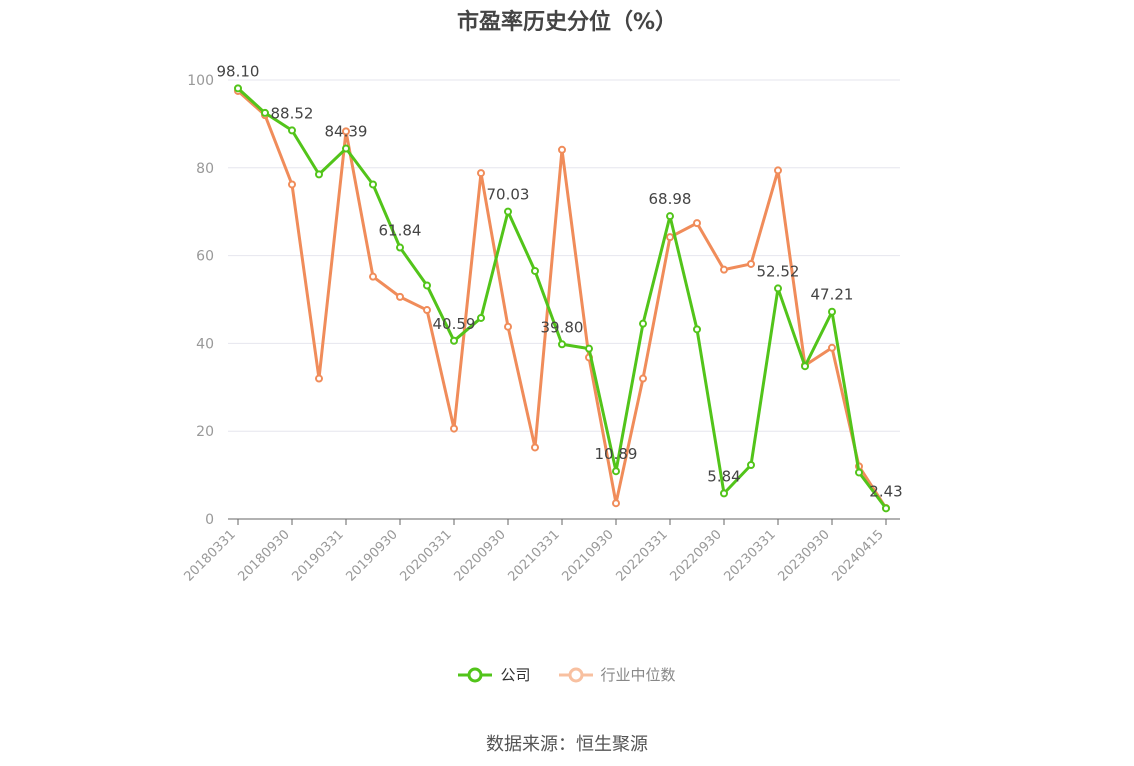  What do you see at coordinates (400, 231) in the screenshot?
I see `data-label: 61.84` at bounding box center [400, 231].